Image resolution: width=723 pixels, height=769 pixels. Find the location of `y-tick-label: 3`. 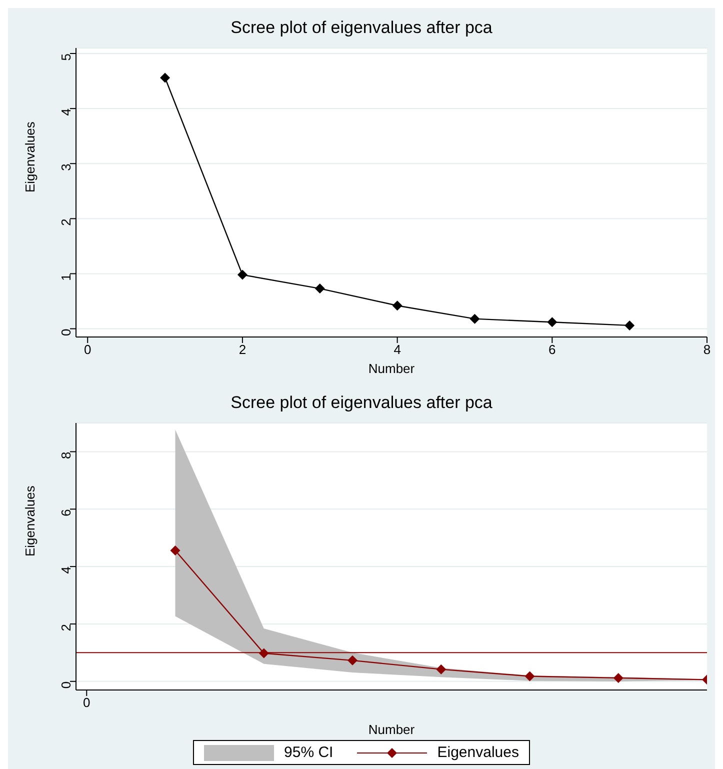

y-tick-label: 3 is located at coordinates (66, 167).